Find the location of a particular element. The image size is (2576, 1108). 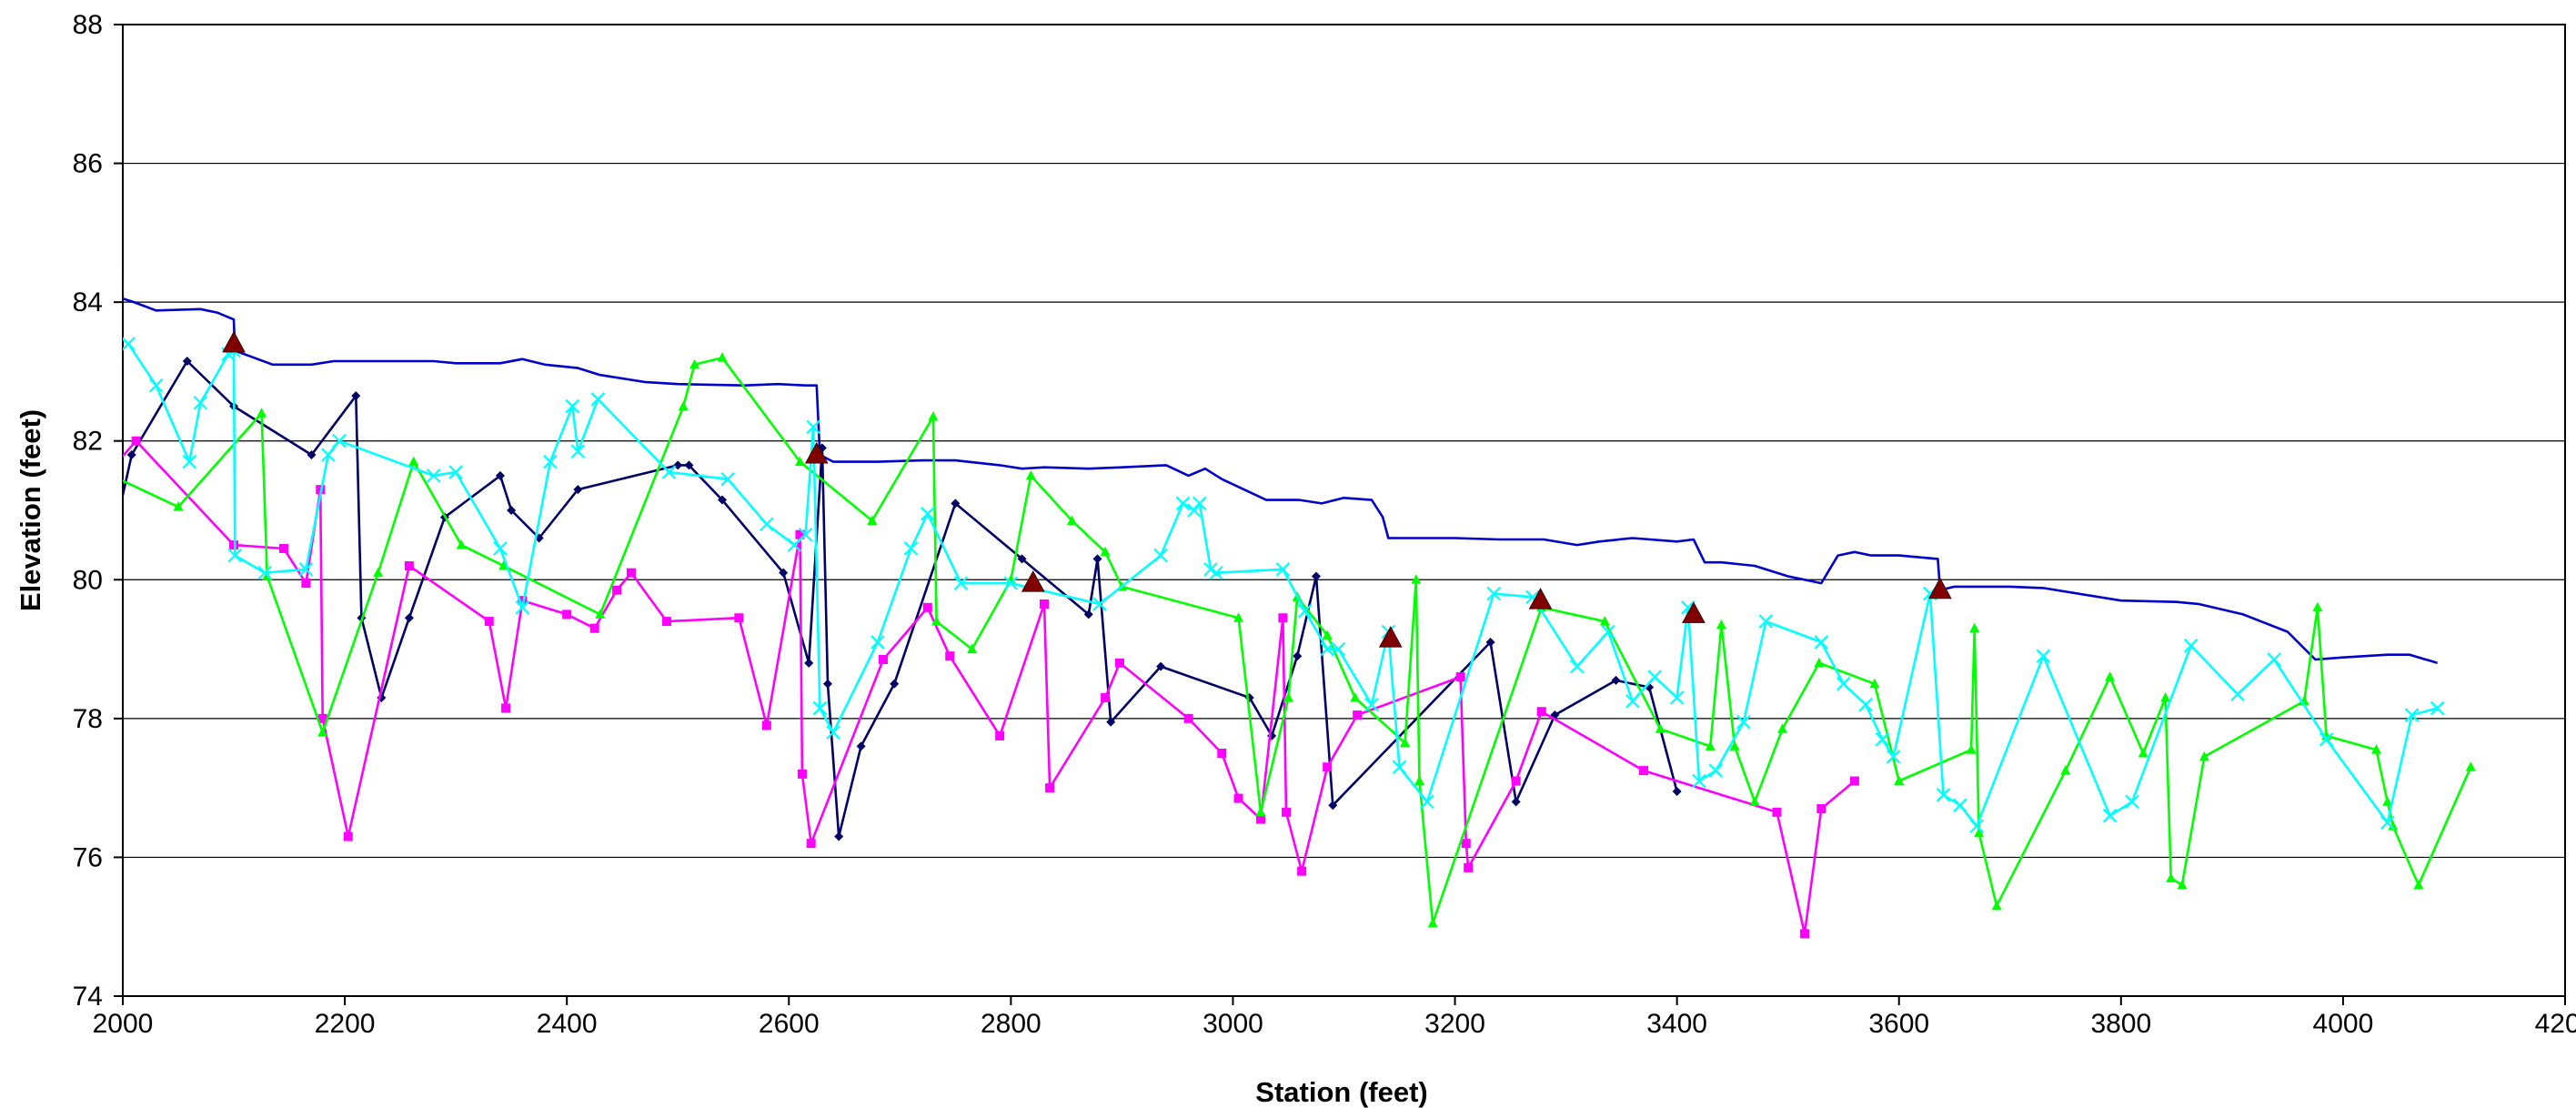

x-tick-label: 3200 is located at coordinates (1454, 1024).